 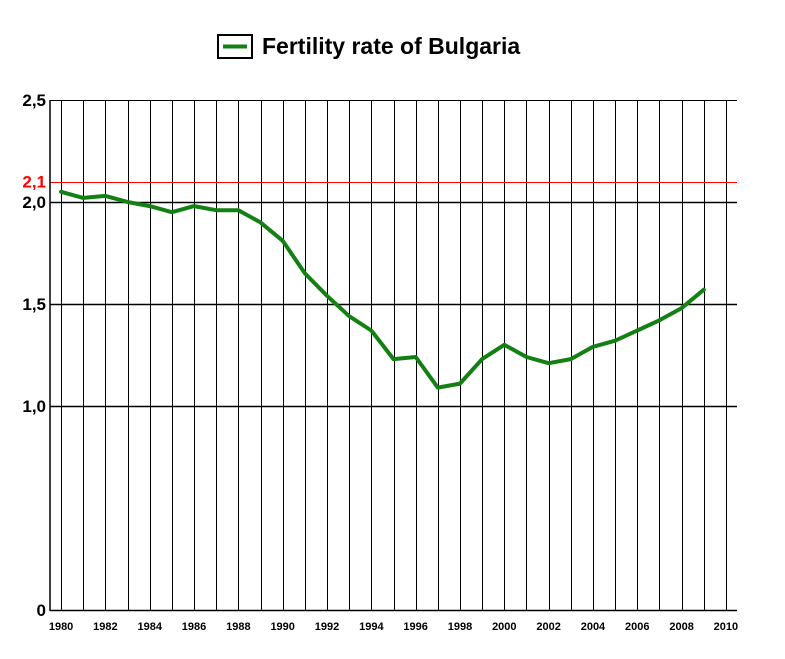 I want to click on legend: Fertility rate of Bulgaria, so click(x=368, y=46).